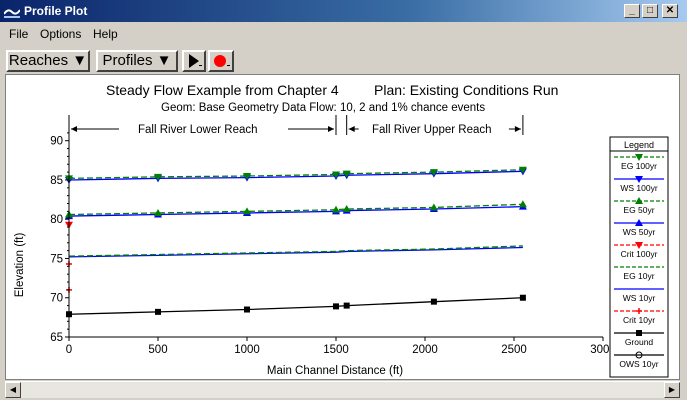  I want to click on maximize-button: □, so click(650, 11).